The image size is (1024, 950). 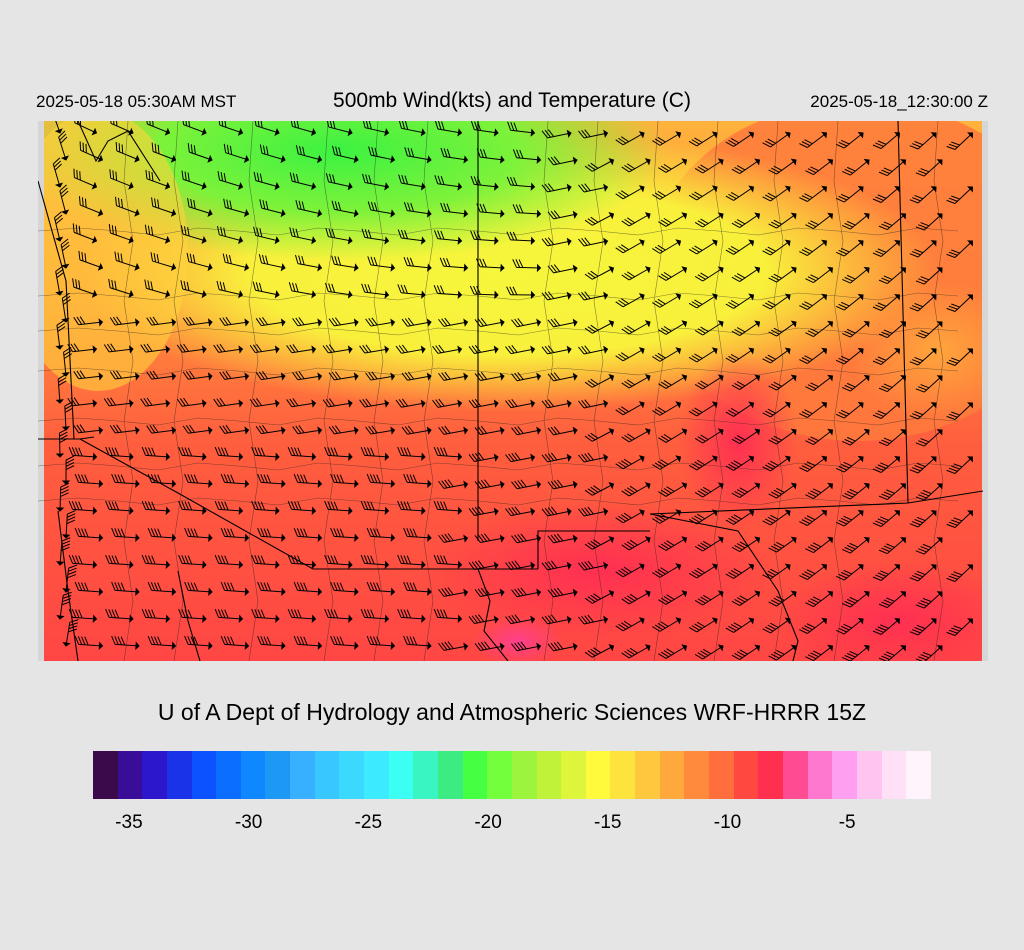 I want to click on local-time-label: 2025-05-18 05:30AM MST, so click(x=136, y=101).